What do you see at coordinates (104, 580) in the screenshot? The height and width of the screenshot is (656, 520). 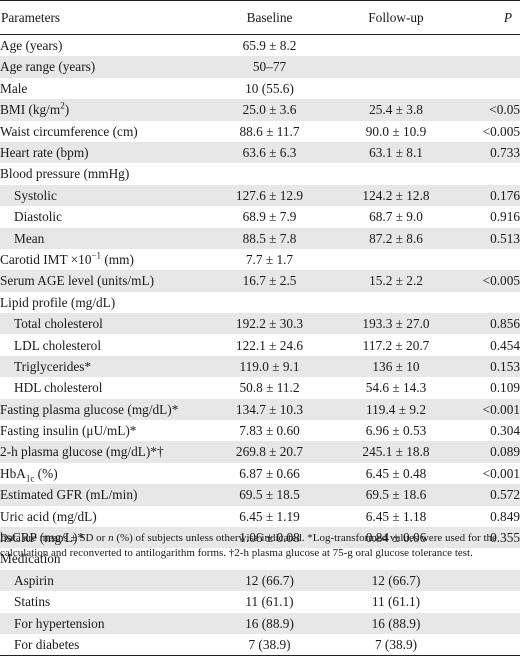 I see `parameter-label: Aspirin` at bounding box center [104, 580].